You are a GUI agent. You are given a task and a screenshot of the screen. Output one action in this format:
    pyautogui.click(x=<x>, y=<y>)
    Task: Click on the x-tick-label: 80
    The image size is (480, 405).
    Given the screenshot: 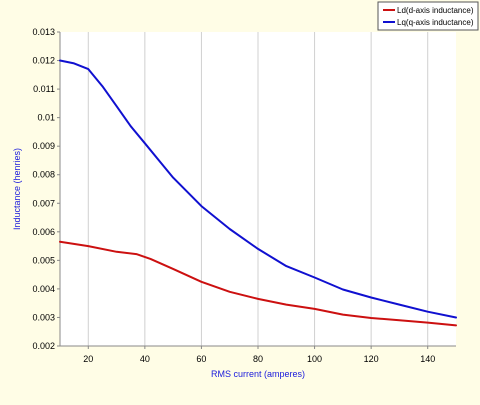 What is the action you would take?
    pyautogui.click(x=258, y=359)
    